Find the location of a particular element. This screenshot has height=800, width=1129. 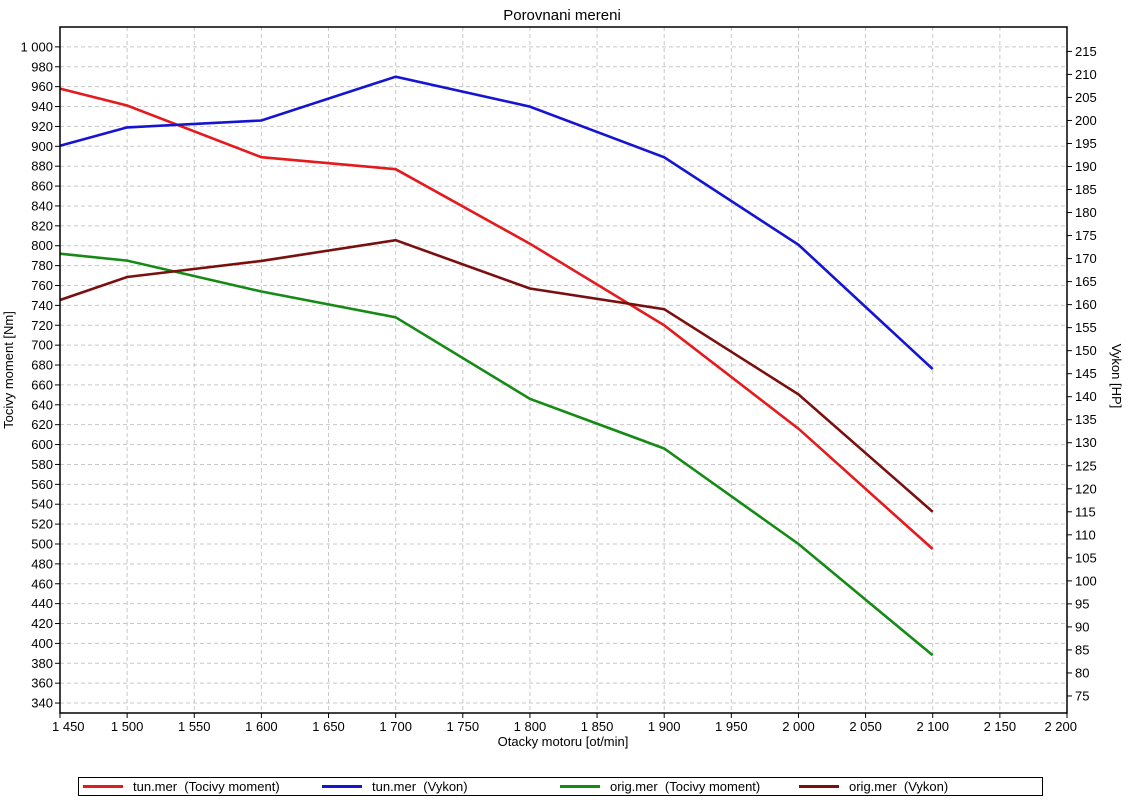

y-tick-label: 800 is located at coordinates (42, 245).